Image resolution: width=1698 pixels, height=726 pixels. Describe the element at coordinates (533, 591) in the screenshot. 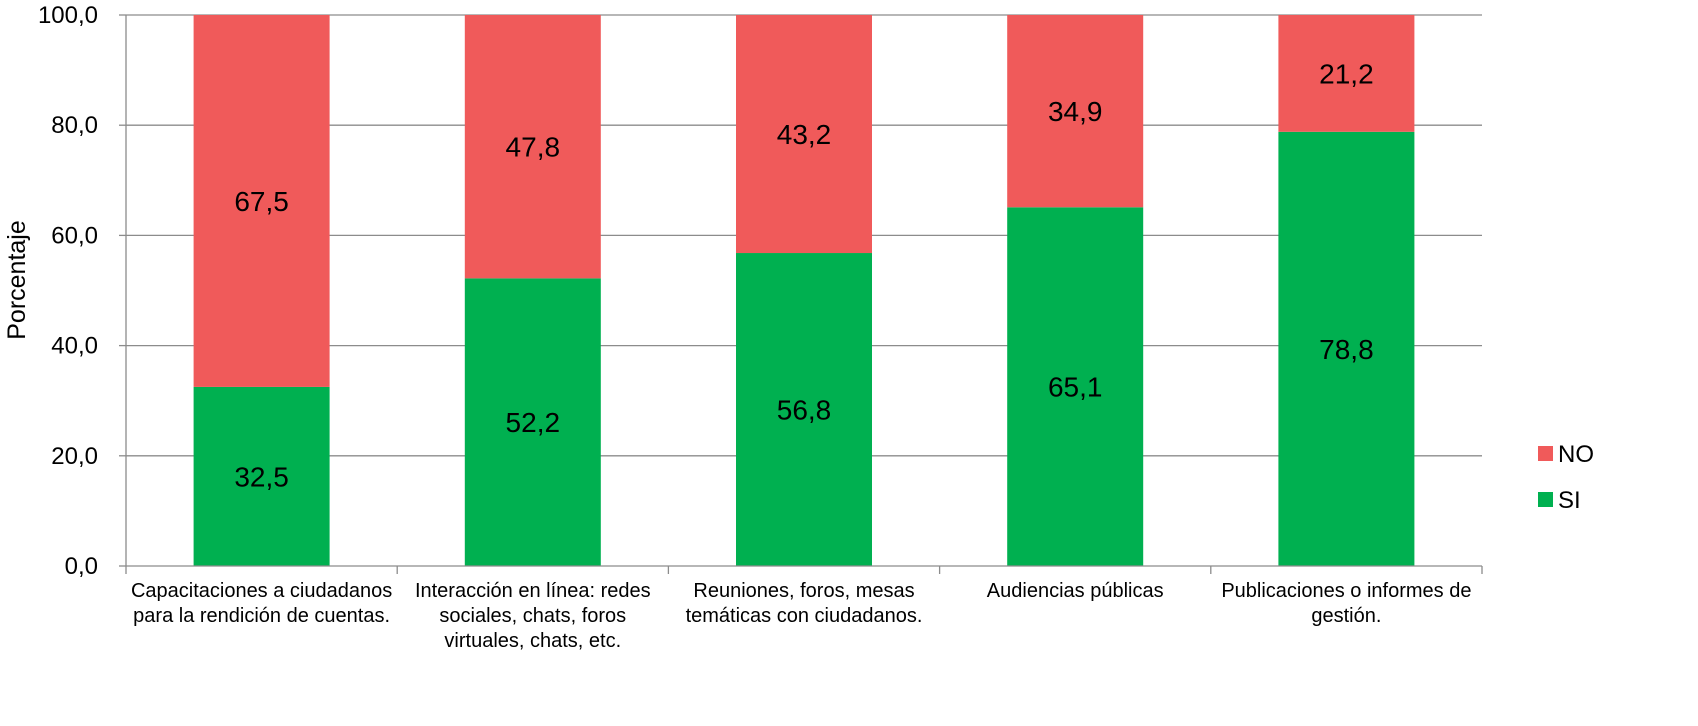

I see `category-label-line: Interacción en línea: redes` at that location.